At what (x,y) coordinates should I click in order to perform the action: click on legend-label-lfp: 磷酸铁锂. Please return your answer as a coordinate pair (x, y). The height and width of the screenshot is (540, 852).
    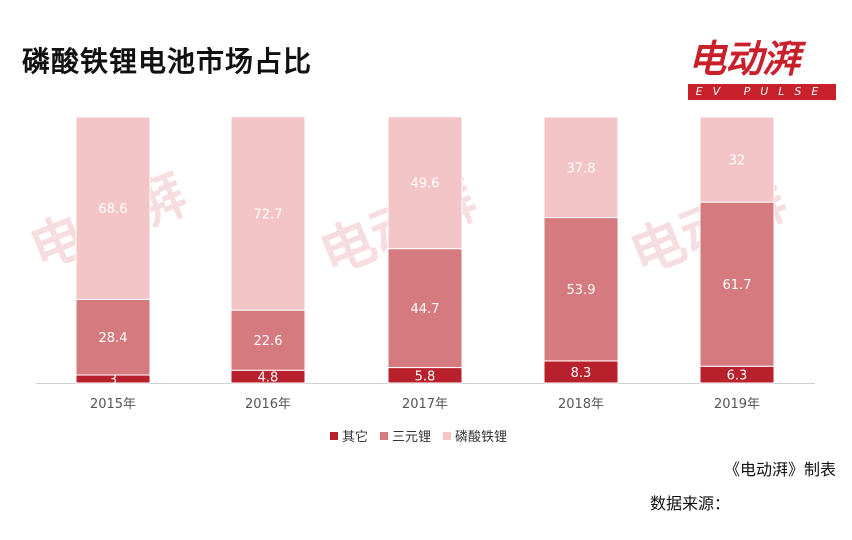
    Looking at the image, I should click on (481, 437).